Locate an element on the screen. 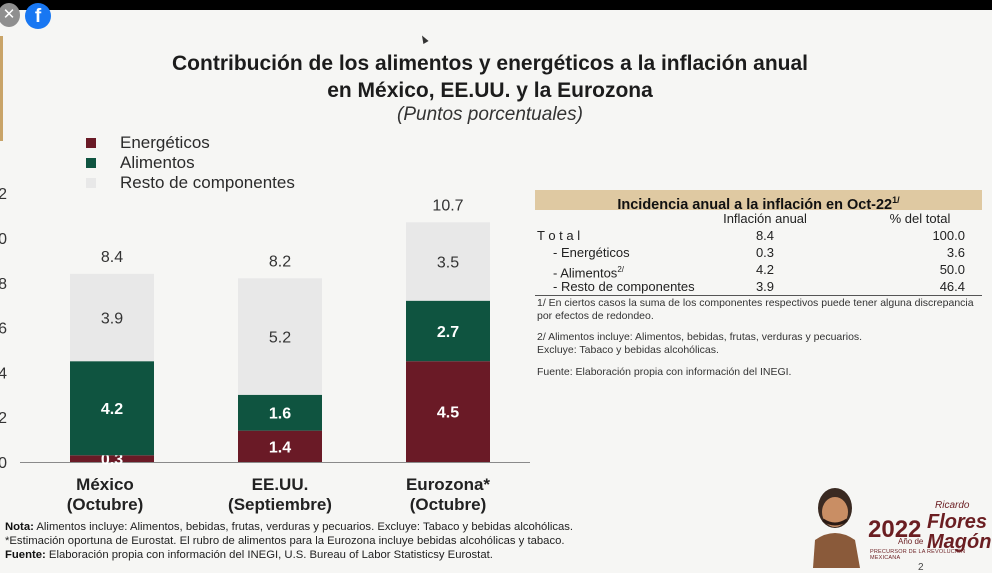 The height and width of the screenshot is (573, 992). y-tick-label: 10 is located at coordinates (3, 239).